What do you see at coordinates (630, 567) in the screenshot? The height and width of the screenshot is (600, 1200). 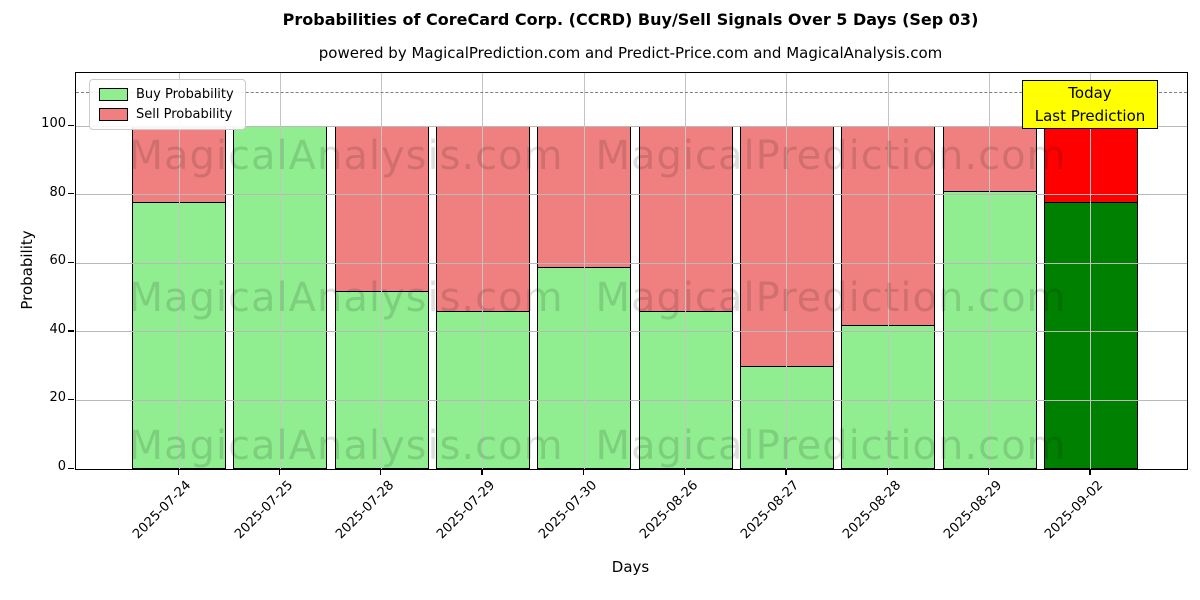 I see `x-axis-label: Days` at bounding box center [630, 567].